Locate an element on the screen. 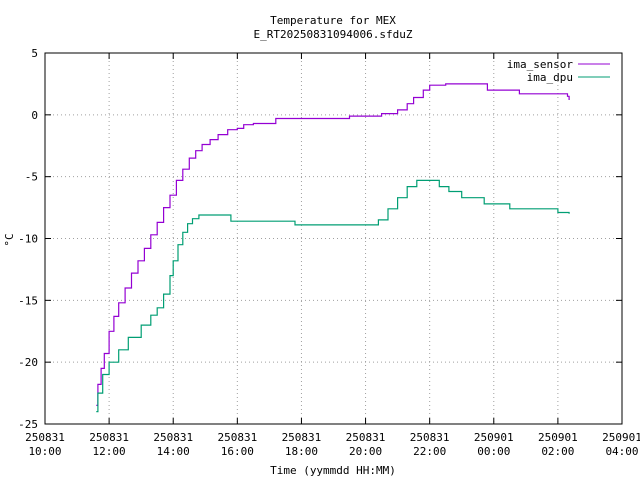 The image size is (640, 480). x-tick-time-label: 20:00 is located at coordinates (365, 451).